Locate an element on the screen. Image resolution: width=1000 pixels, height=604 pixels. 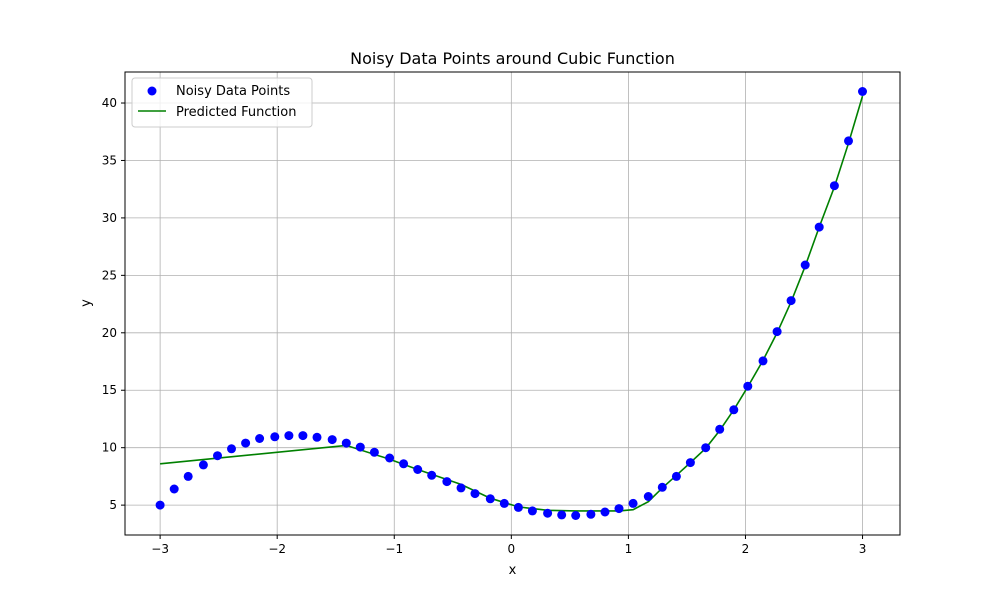
y-tick-label: 20 is located at coordinates (109, 333).